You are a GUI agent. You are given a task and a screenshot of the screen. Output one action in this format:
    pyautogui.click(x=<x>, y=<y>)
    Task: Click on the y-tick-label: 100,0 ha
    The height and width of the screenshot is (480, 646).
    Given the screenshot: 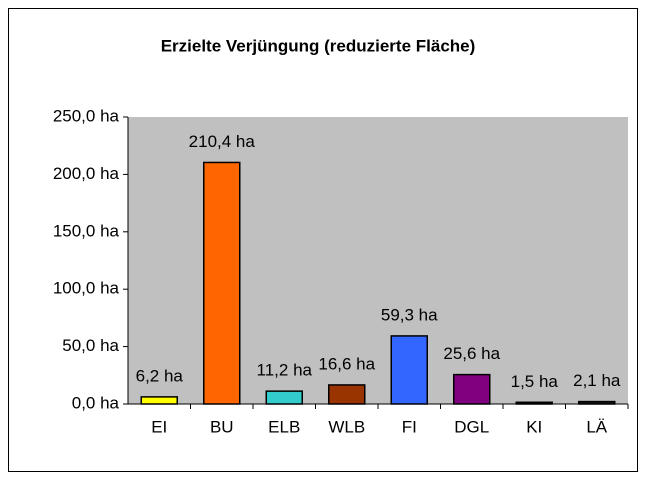 What is the action you would take?
    pyautogui.click(x=86, y=288)
    